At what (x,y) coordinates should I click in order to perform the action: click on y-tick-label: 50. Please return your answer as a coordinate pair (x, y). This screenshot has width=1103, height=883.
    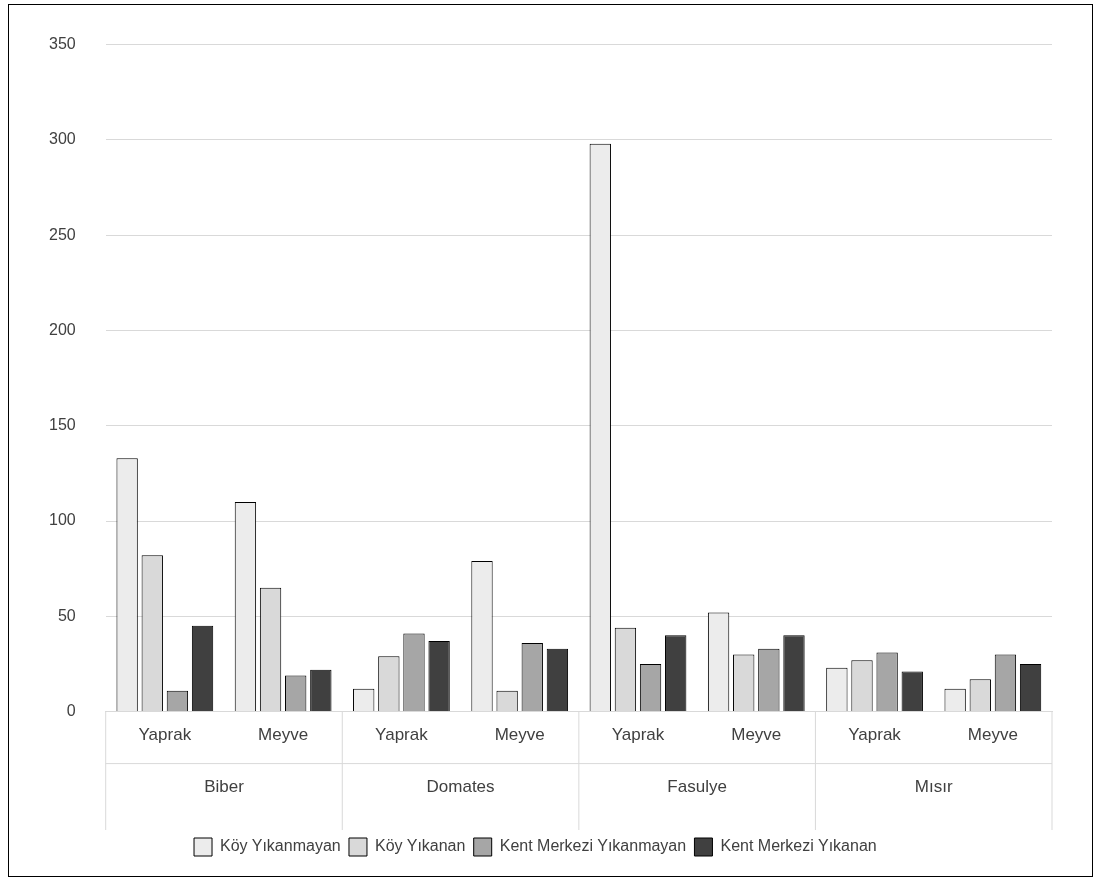
    Looking at the image, I should click on (66, 615).